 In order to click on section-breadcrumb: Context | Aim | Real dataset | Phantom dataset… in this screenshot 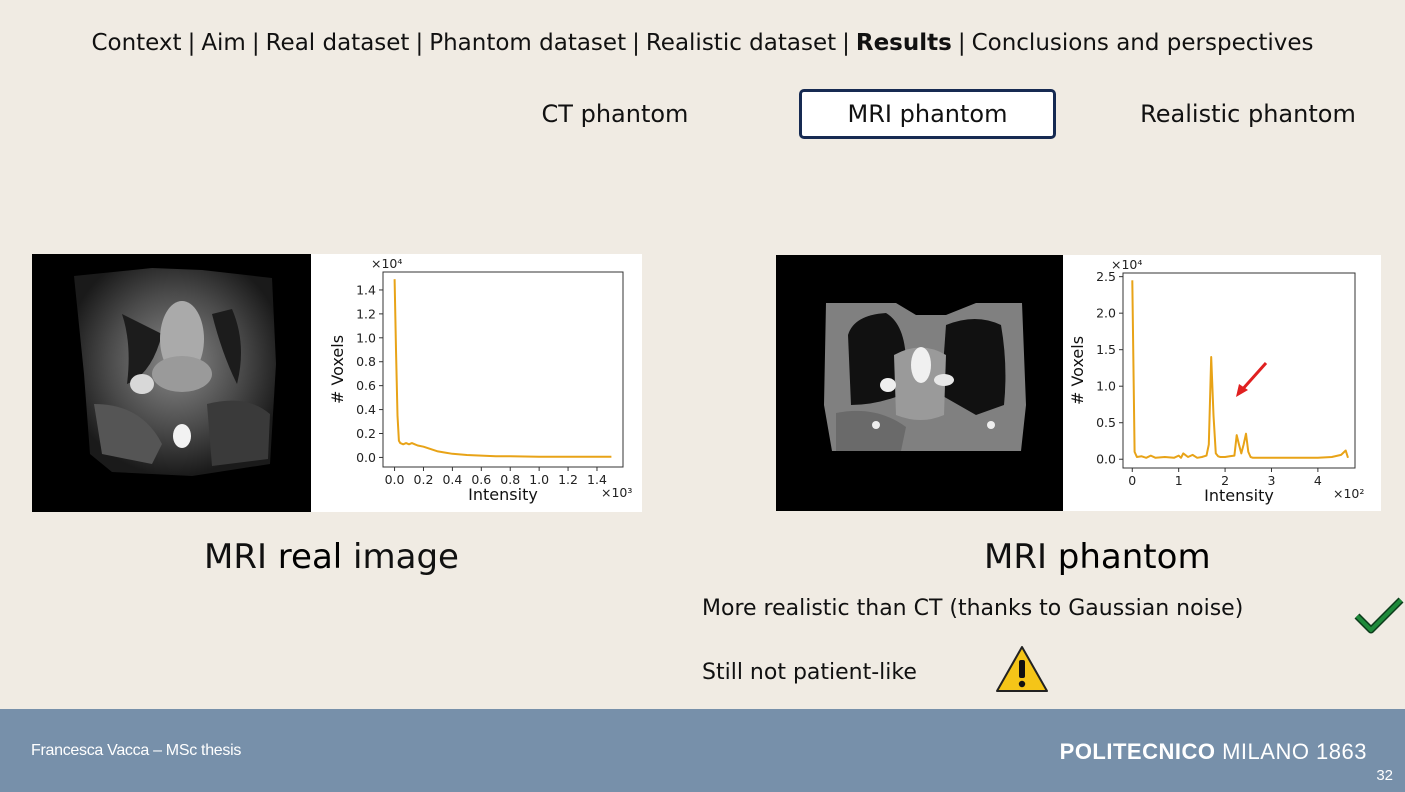, I will do `click(702, 43)`.